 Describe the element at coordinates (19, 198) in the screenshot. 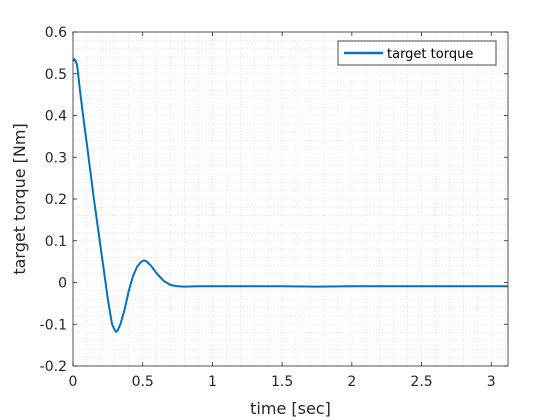

I see `y-axis-label: target torque [Nm]` at that location.